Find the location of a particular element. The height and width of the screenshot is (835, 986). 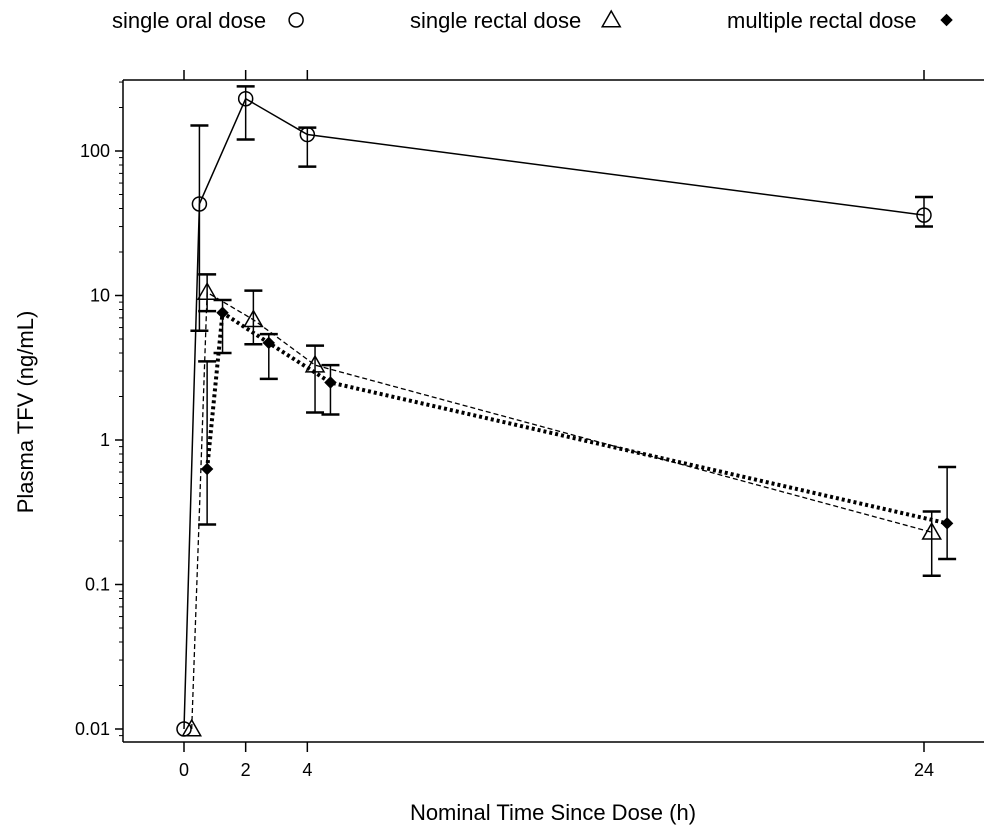

x-tick-label: 4 is located at coordinates (307, 770).